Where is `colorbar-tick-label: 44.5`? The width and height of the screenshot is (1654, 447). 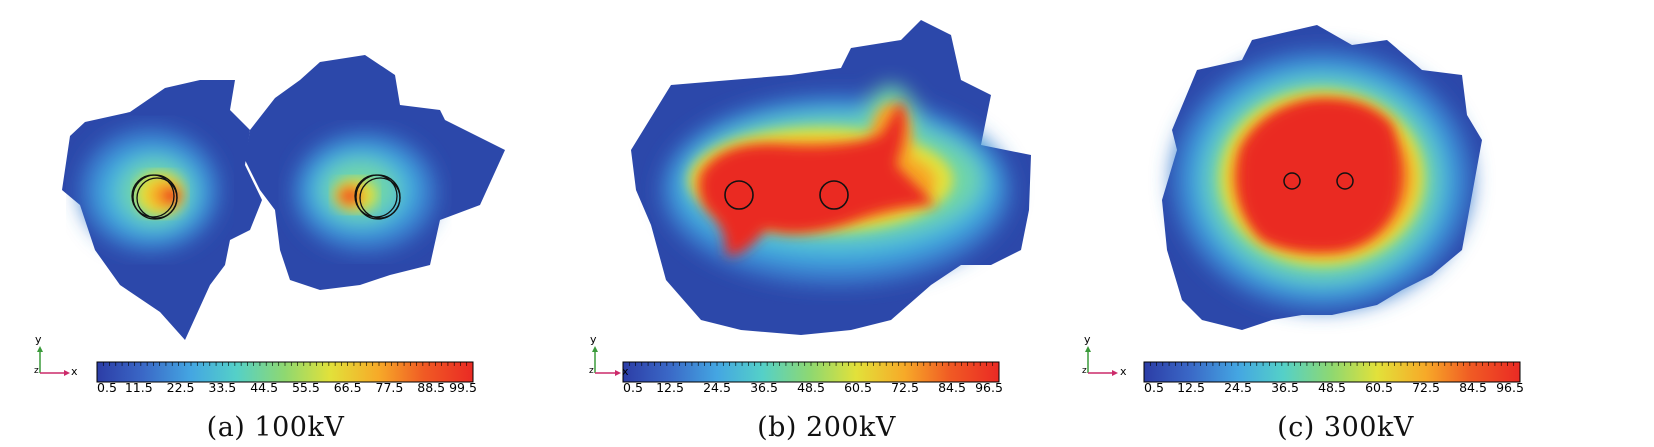 colorbar-tick-label: 44.5 is located at coordinates (264, 387).